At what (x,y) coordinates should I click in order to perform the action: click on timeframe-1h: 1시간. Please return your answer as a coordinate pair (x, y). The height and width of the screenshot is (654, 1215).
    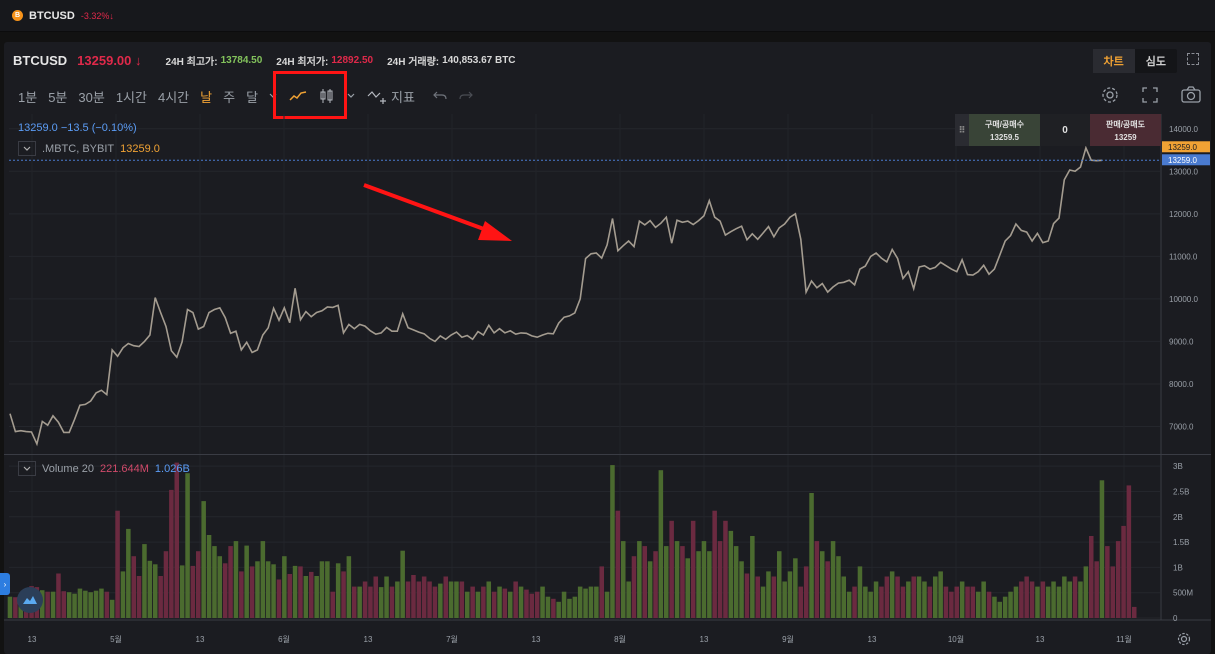
    Looking at the image, I should click on (131, 97).